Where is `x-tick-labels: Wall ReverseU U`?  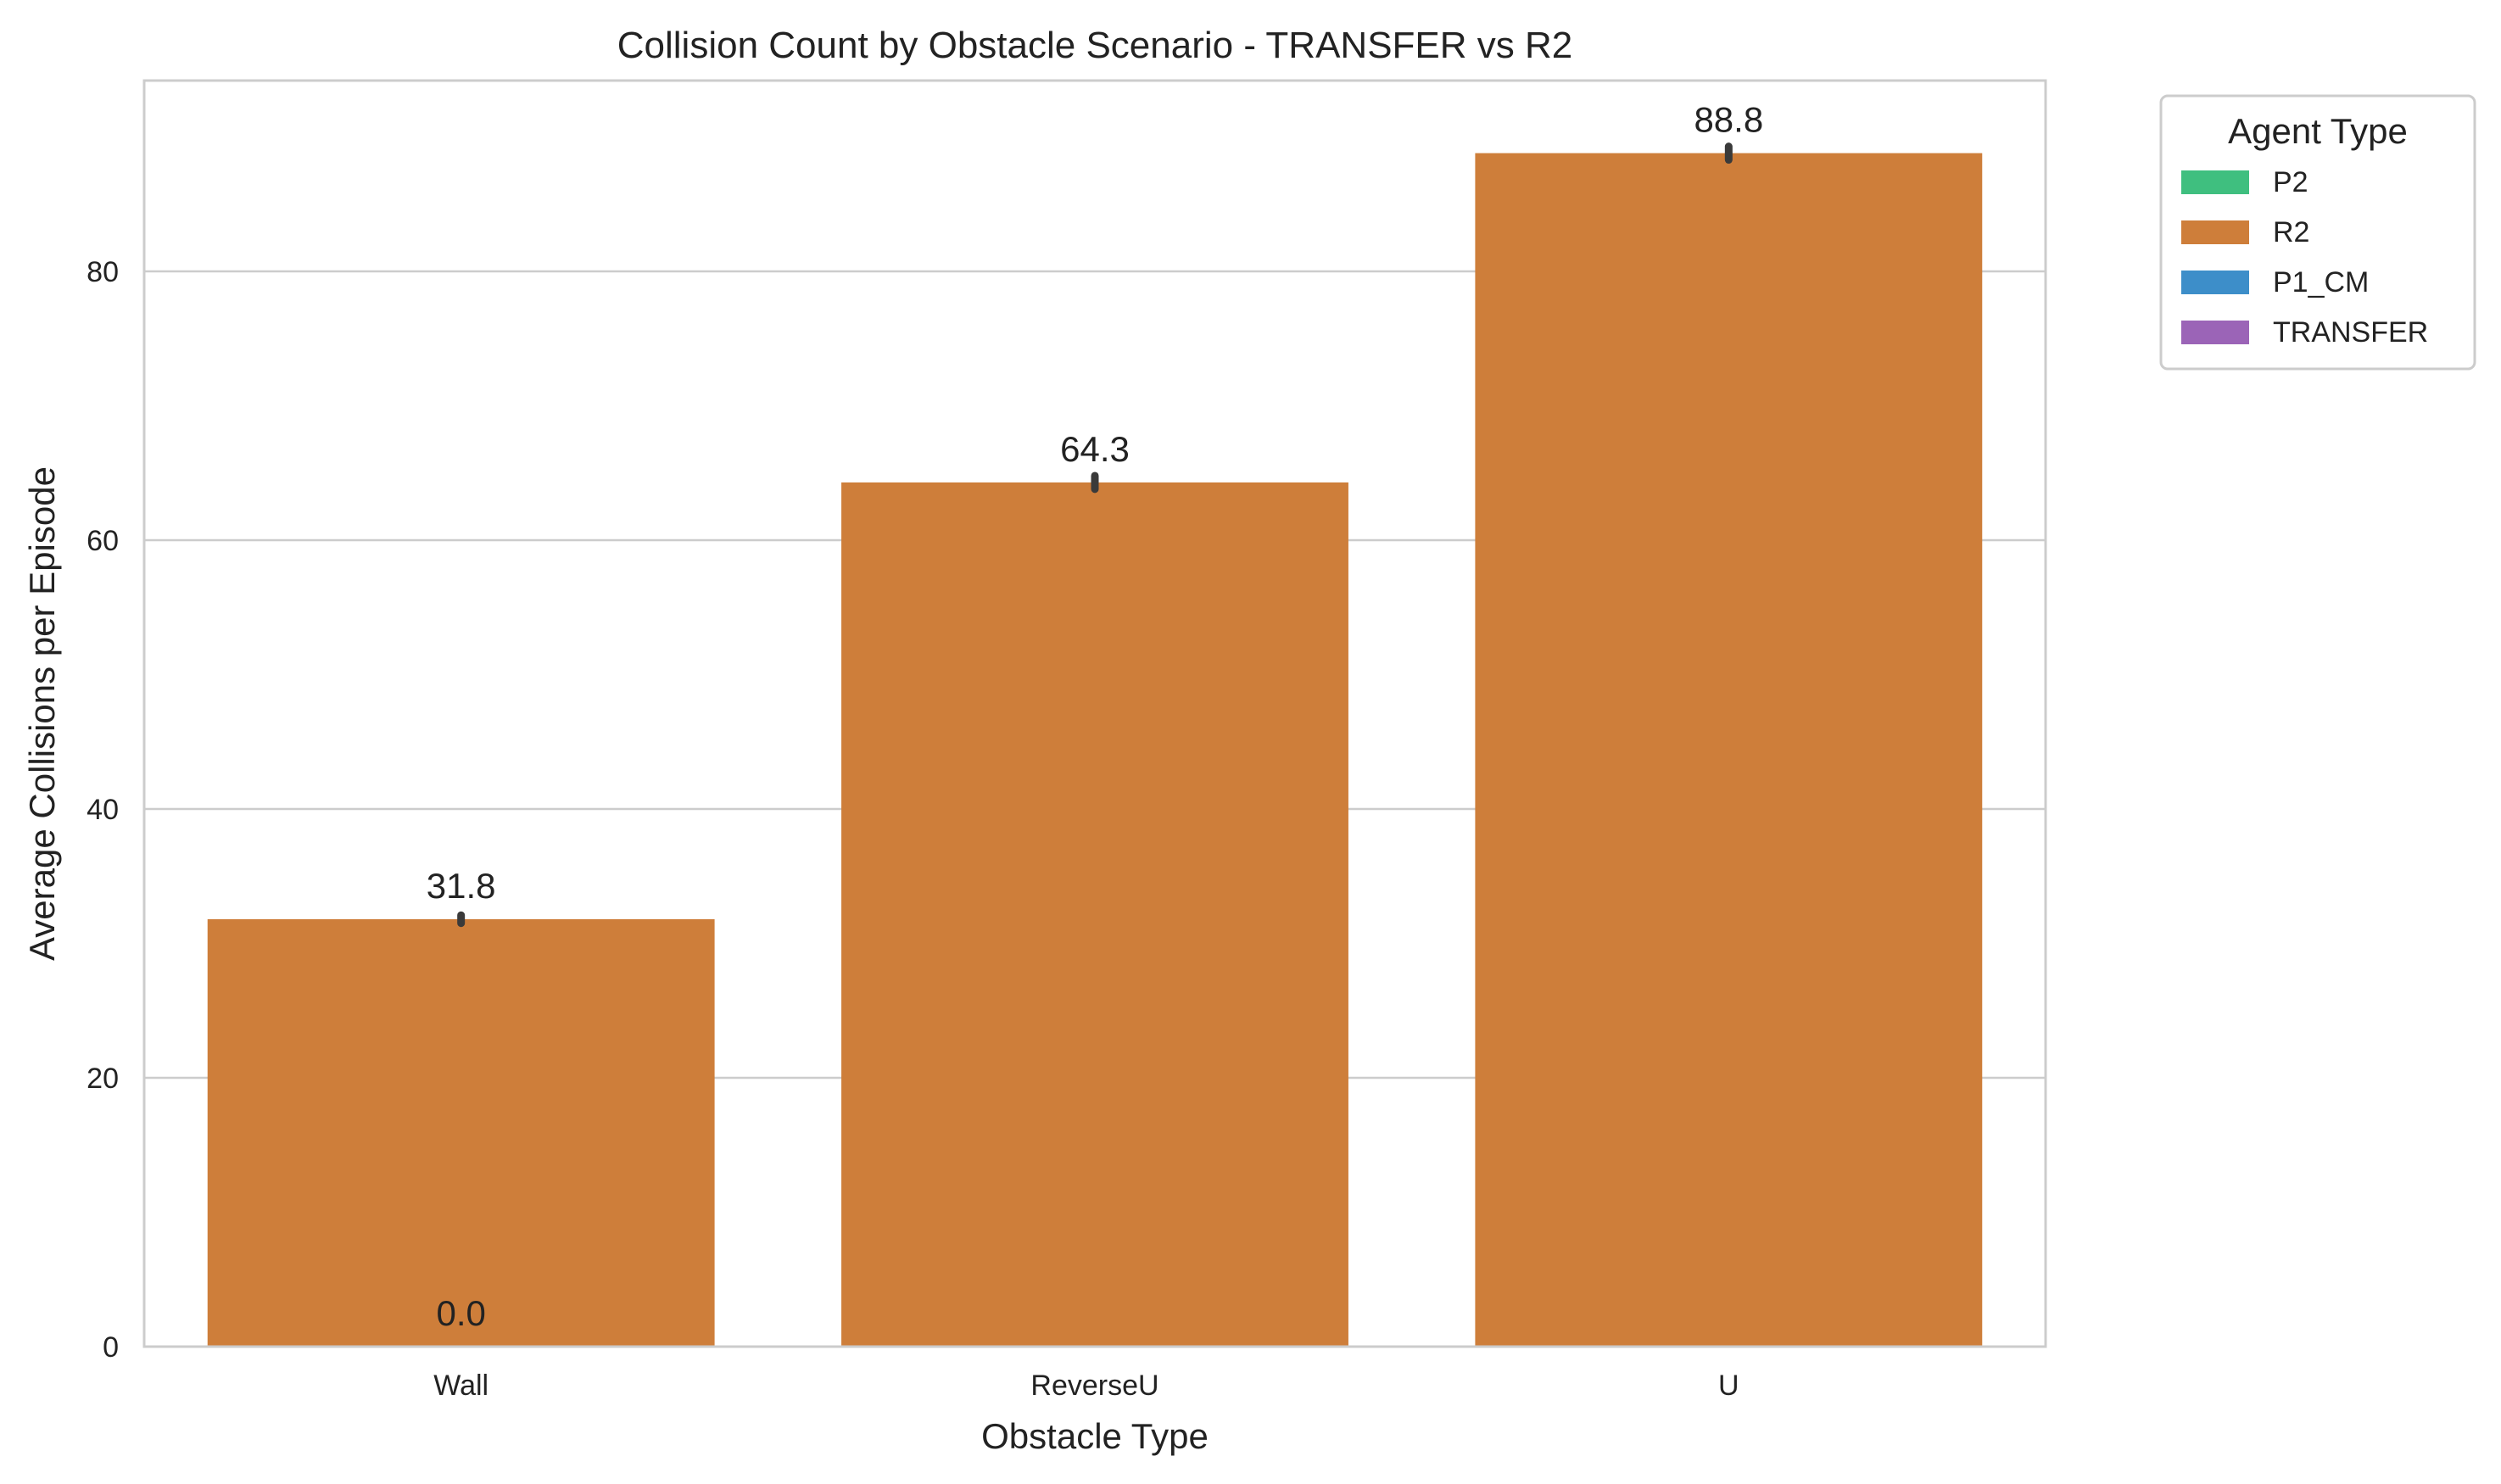 x-tick-labels: Wall ReverseU U is located at coordinates (1086, 1386).